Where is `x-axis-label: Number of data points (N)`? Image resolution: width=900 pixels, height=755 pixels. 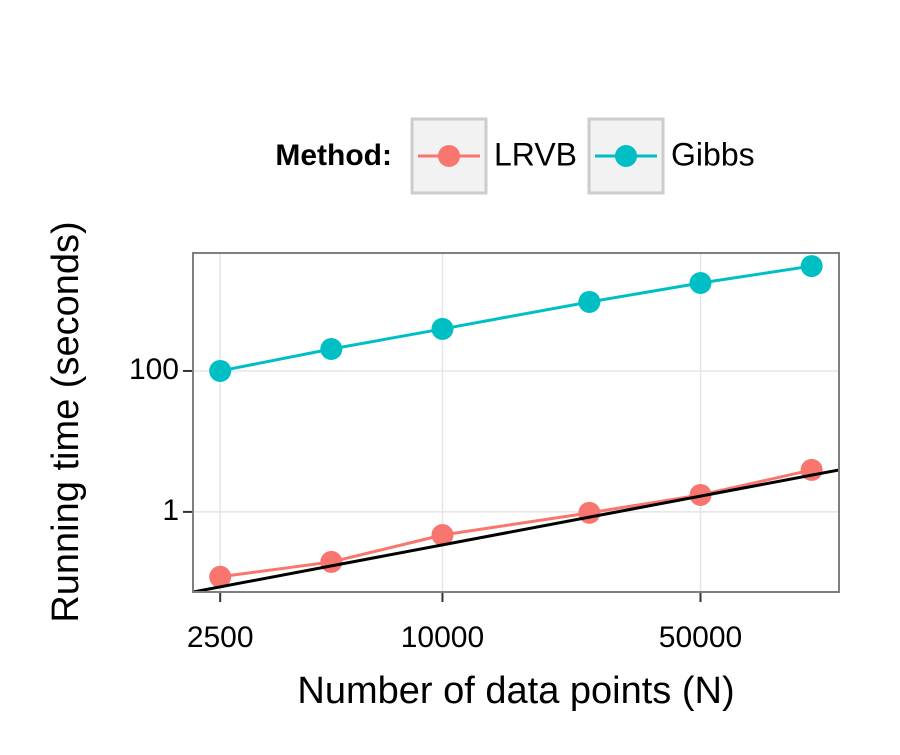 x-axis-label: Number of data points (N) is located at coordinates (515, 691).